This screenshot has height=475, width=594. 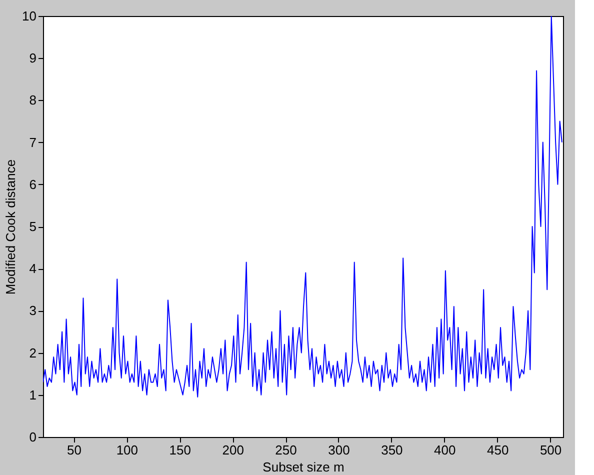 What do you see at coordinates (32, 352) in the screenshot?
I see `y-tick-label: 2` at bounding box center [32, 352].